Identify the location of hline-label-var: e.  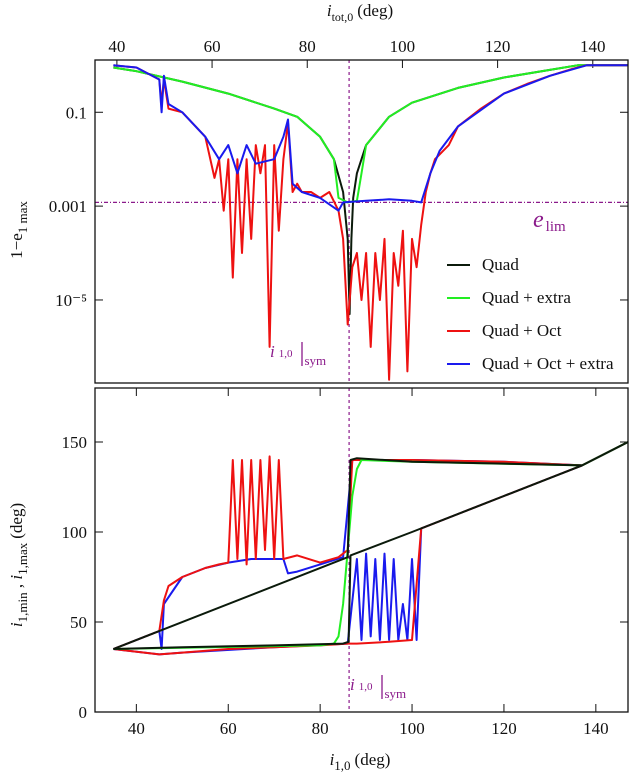
(538, 220).